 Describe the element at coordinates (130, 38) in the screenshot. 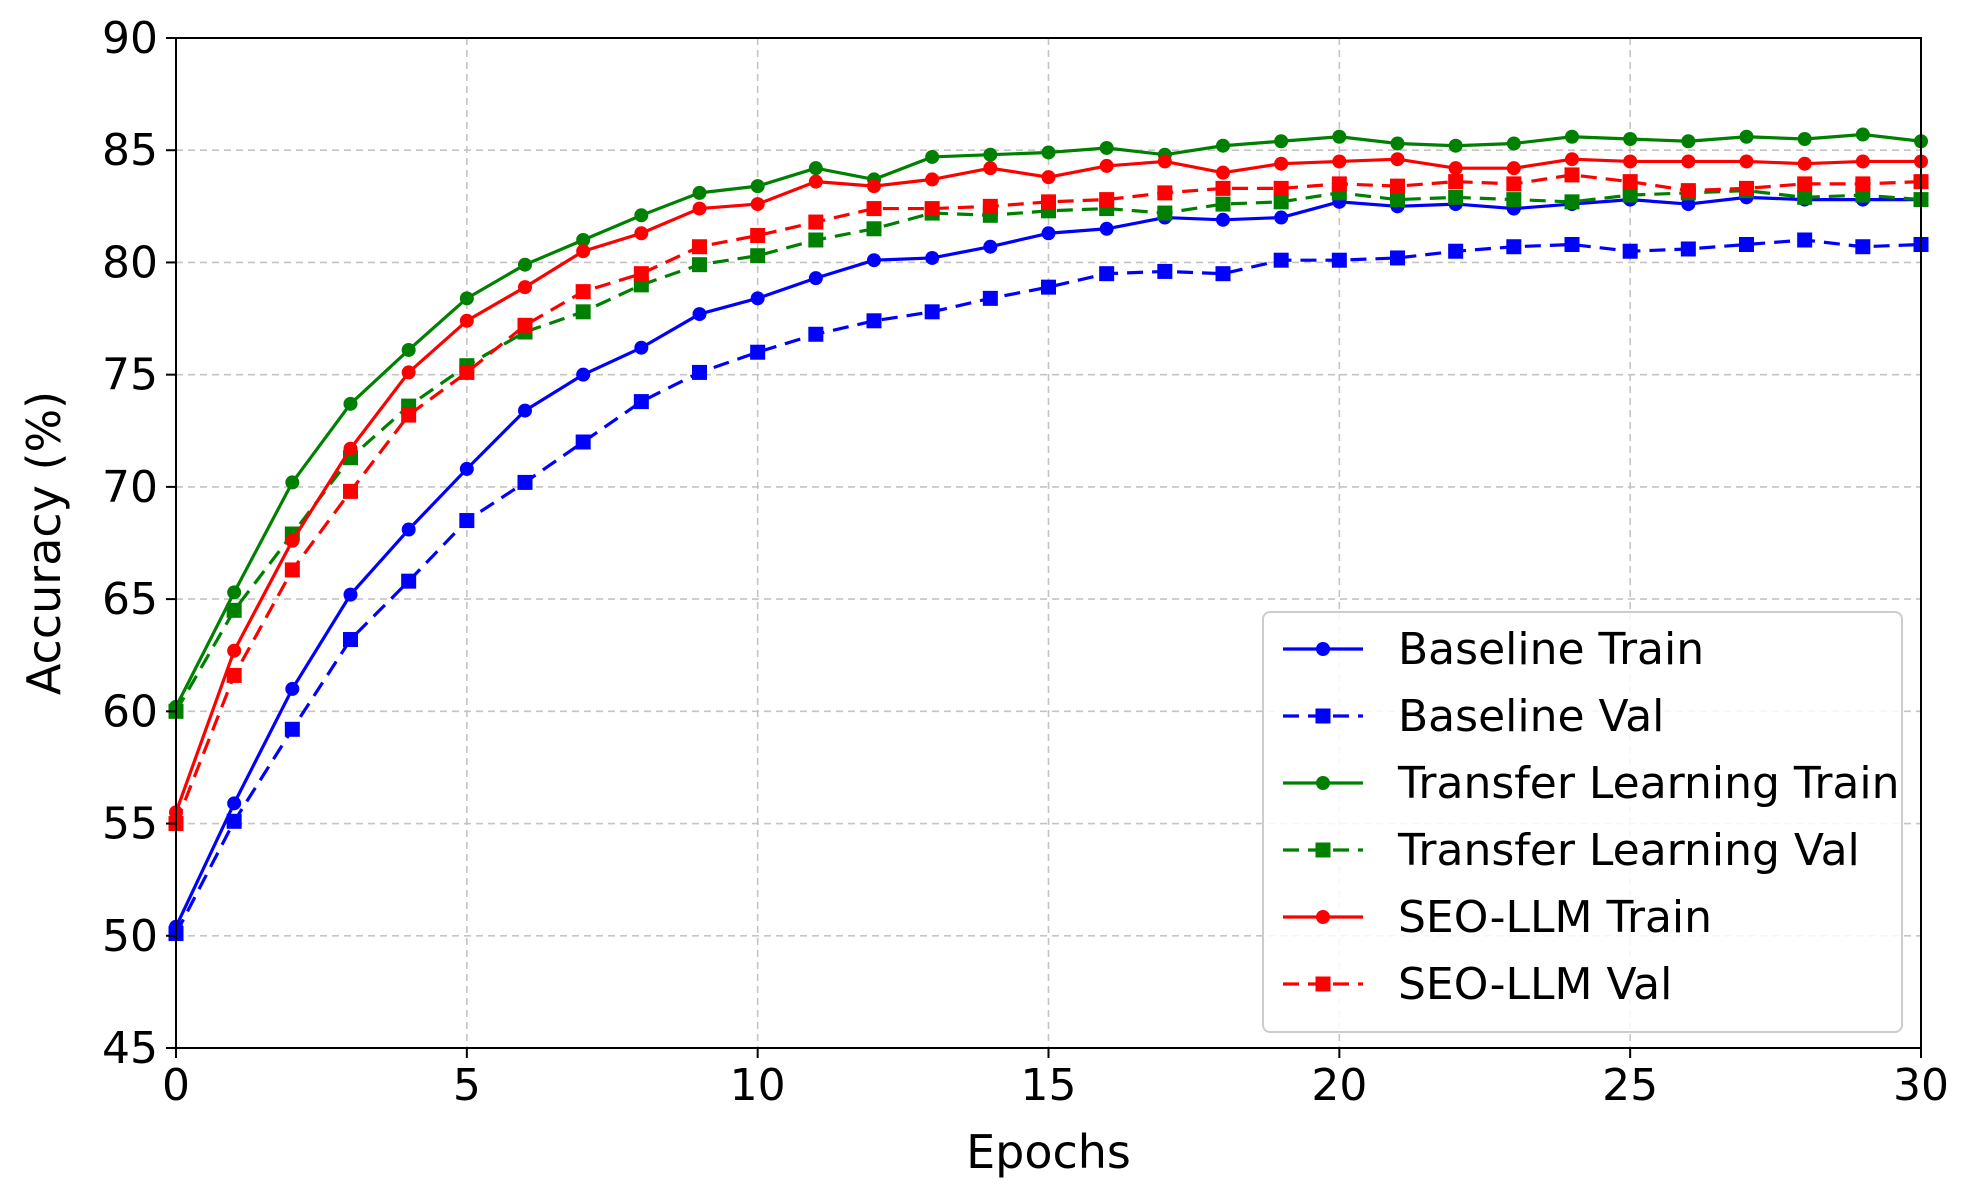

I see `y-tick-label: 90` at that location.